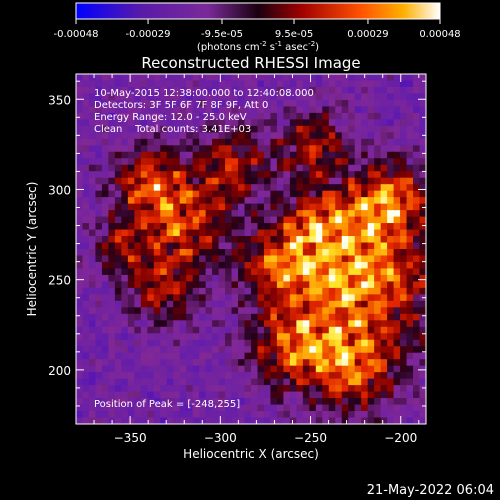  What do you see at coordinates (294, 34) in the screenshot?
I see `colorbar-tick-label: 9.5e-05` at bounding box center [294, 34].